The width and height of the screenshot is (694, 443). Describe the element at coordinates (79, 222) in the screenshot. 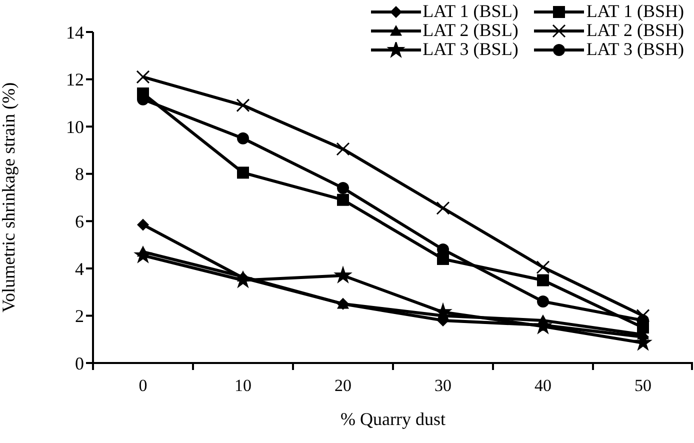

I see `y-tick-label: 6` at that location.